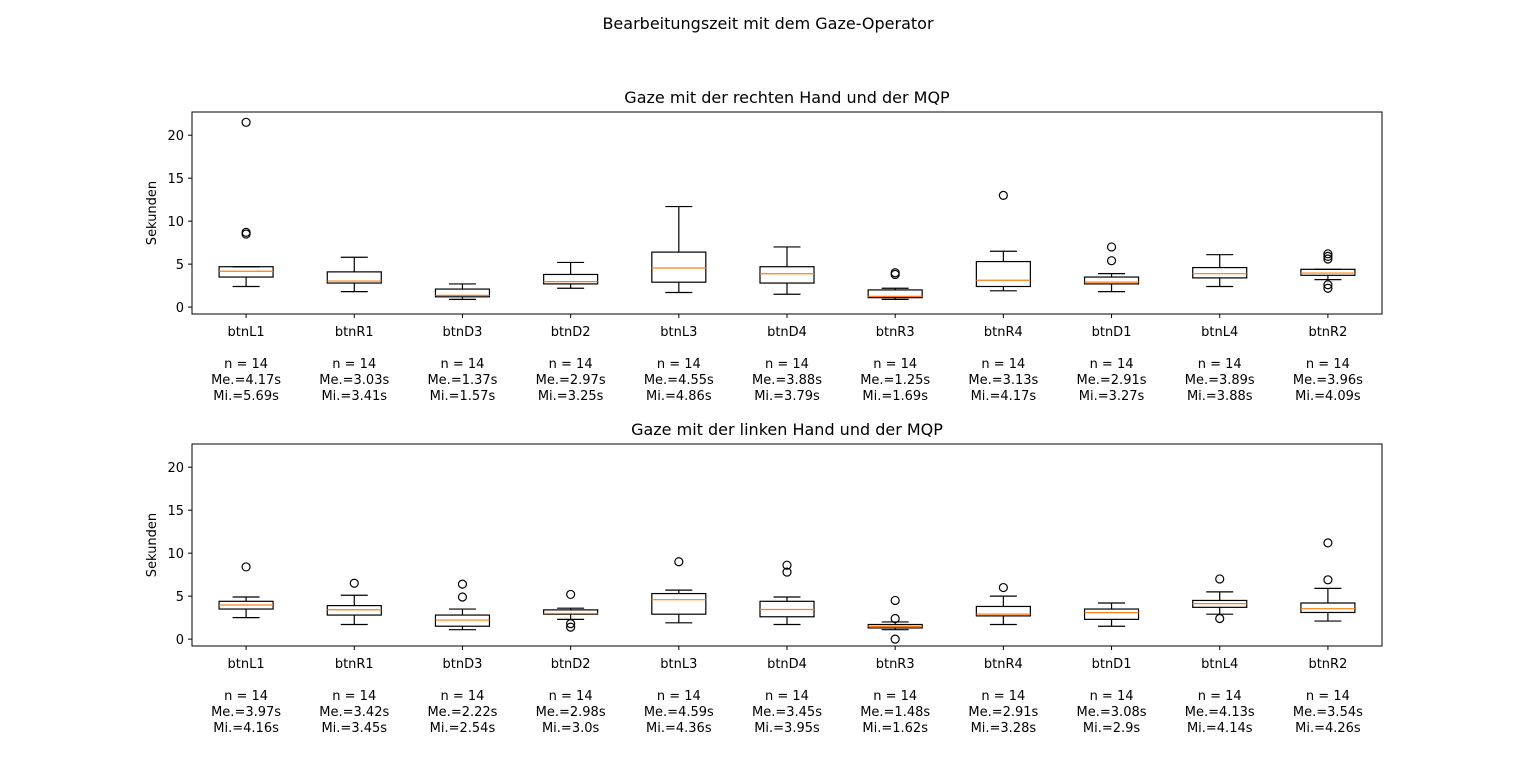 The image size is (1536, 762). What do you see at coordinates (787, 728) in the screenshot?
I see `stat-label: Mi.=3.95s` at bounding box center [787, 728].